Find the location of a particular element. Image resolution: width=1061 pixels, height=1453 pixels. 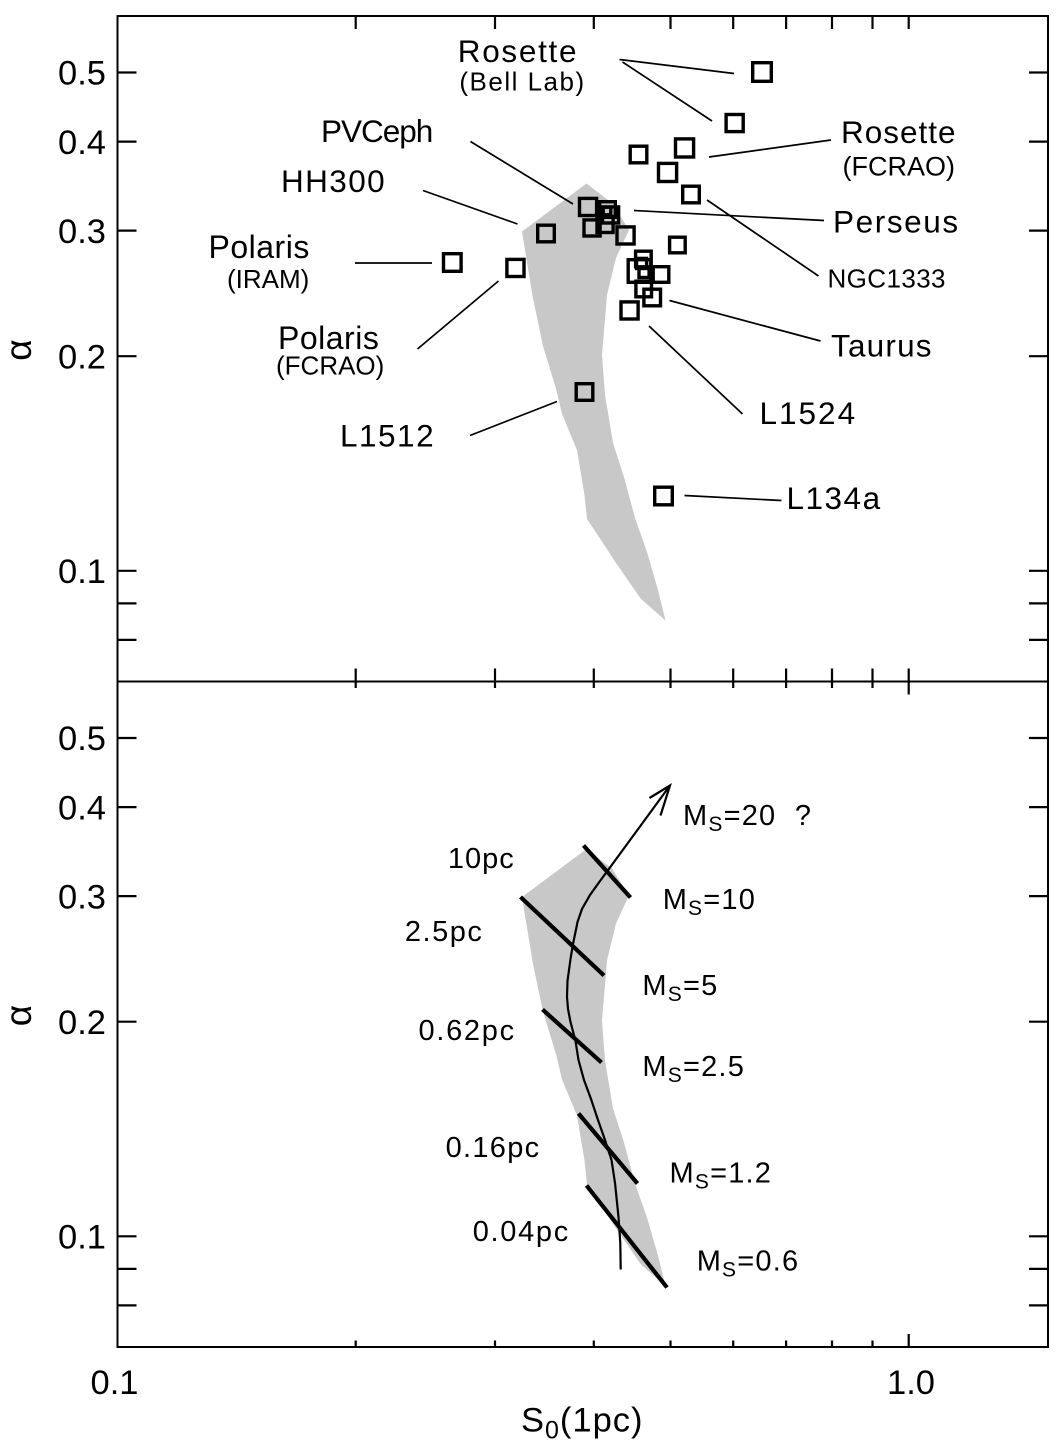

svg-text: 0.62pc is located at coordinates (467, 1031).